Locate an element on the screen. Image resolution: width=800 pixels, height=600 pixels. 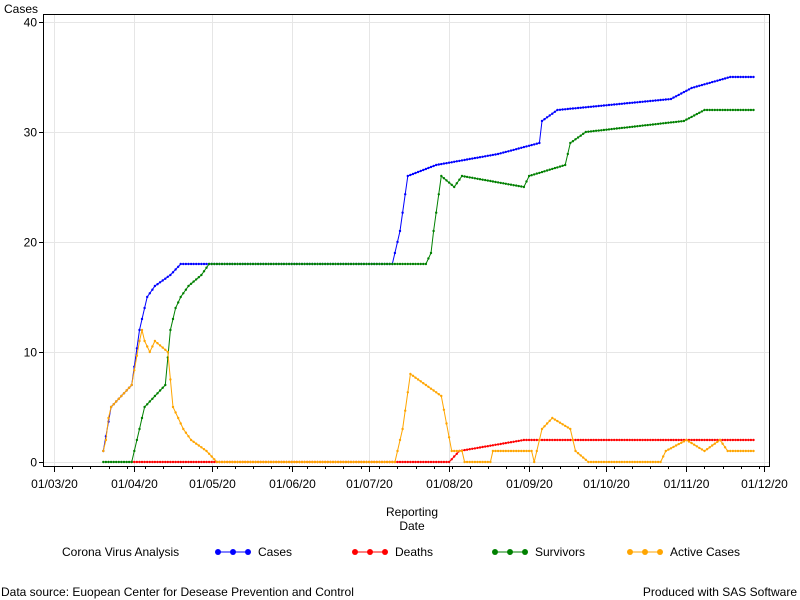
x-tick-label: 01/12/20 is located at coordinates (764, 484).